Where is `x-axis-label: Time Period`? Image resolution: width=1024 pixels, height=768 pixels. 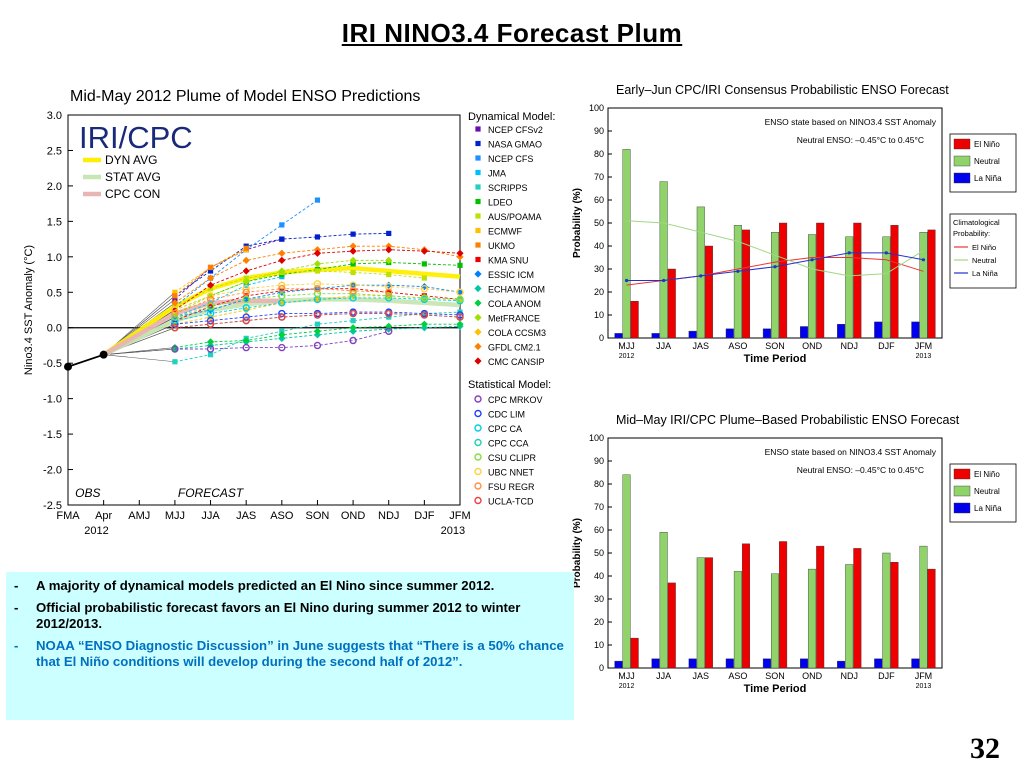
x-axis-label: Time Period is located at coordinates (775, 689).